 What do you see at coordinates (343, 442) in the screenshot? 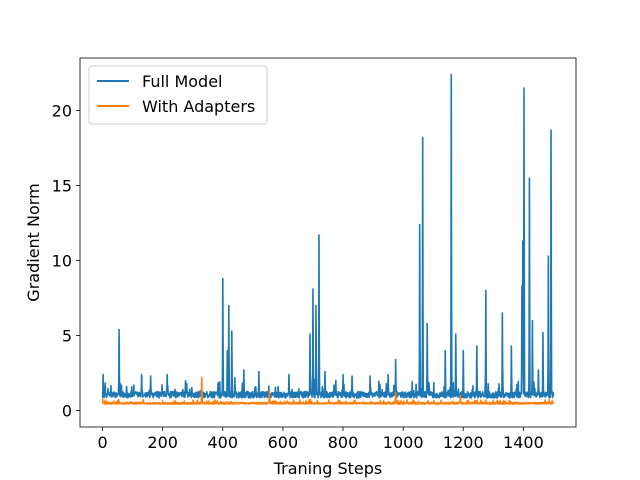
I see `x-tick-label: 800` at bounding box center [343, 442].